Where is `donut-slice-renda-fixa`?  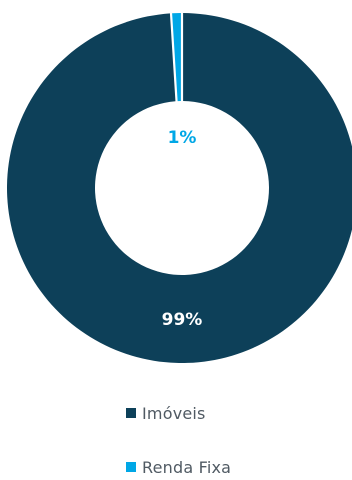
donut-slice-renda-fixa is located at coordinates (176, 57).